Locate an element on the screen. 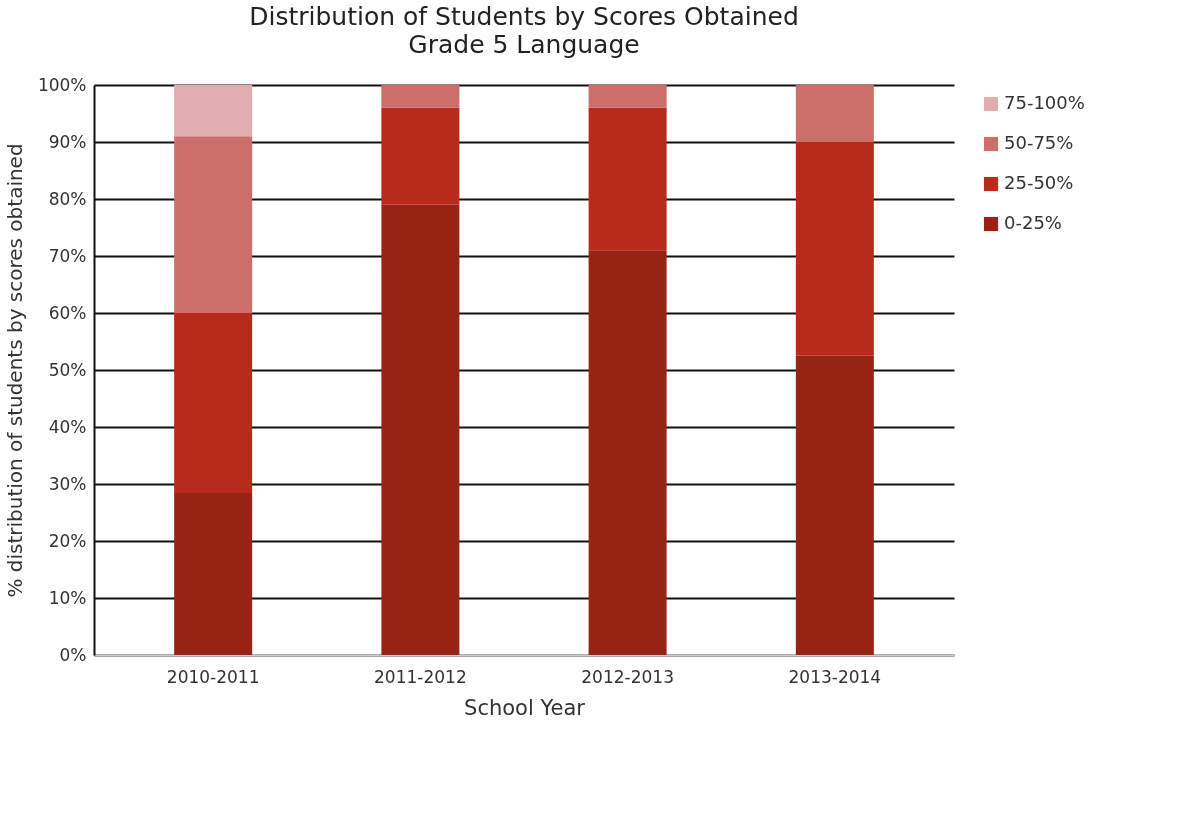 The image size is (1198, 814). y-tick-label: 40% is located at coordinates (67, 426).